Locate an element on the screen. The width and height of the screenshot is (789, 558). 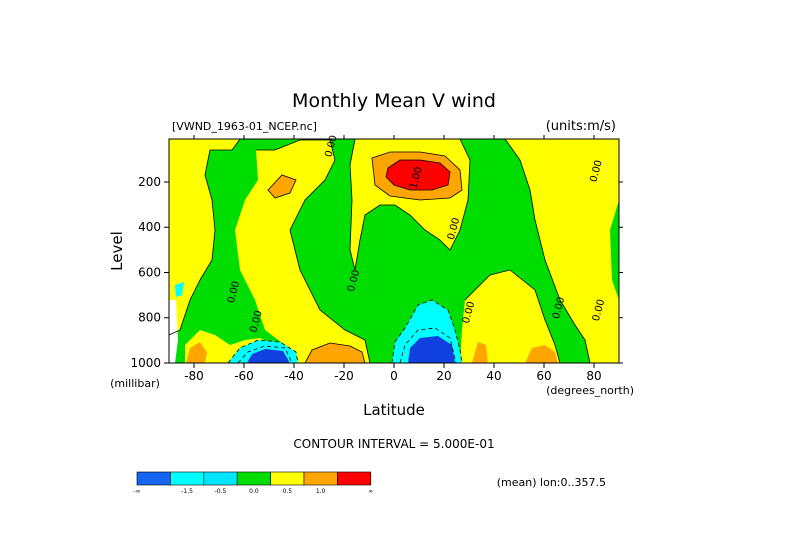
x-unit-label: (degrees_north) is located at coordinates (590, 390).